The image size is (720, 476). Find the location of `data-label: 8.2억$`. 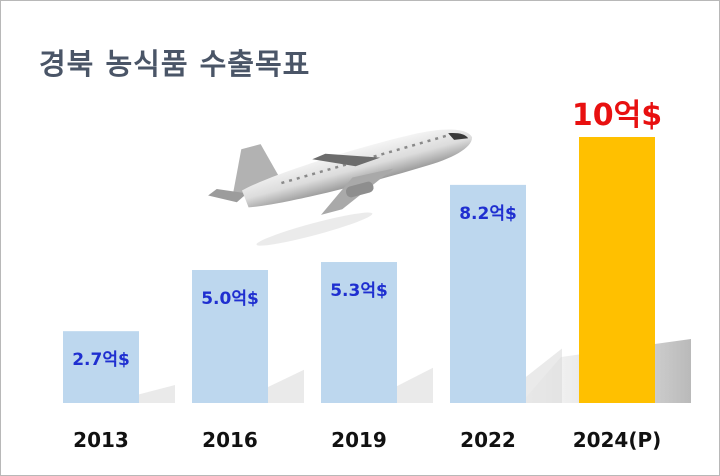

data-label: 8.2억$ is located at coordinates (488, 214).